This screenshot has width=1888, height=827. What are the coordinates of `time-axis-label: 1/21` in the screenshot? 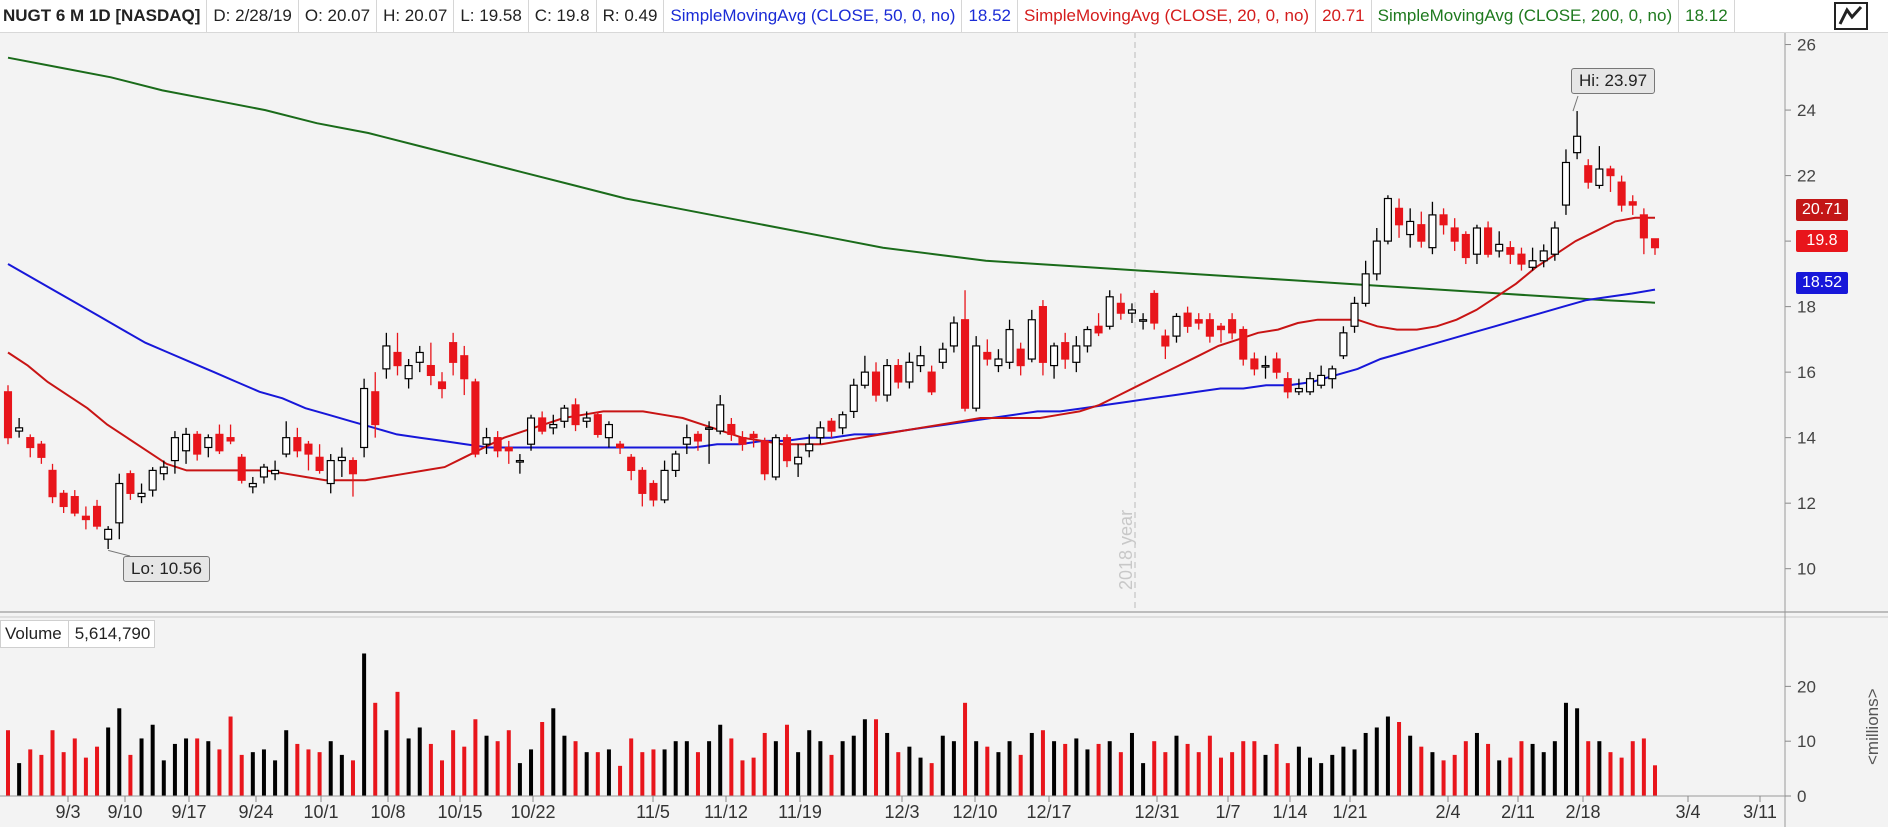 It's located at (1349, 812).